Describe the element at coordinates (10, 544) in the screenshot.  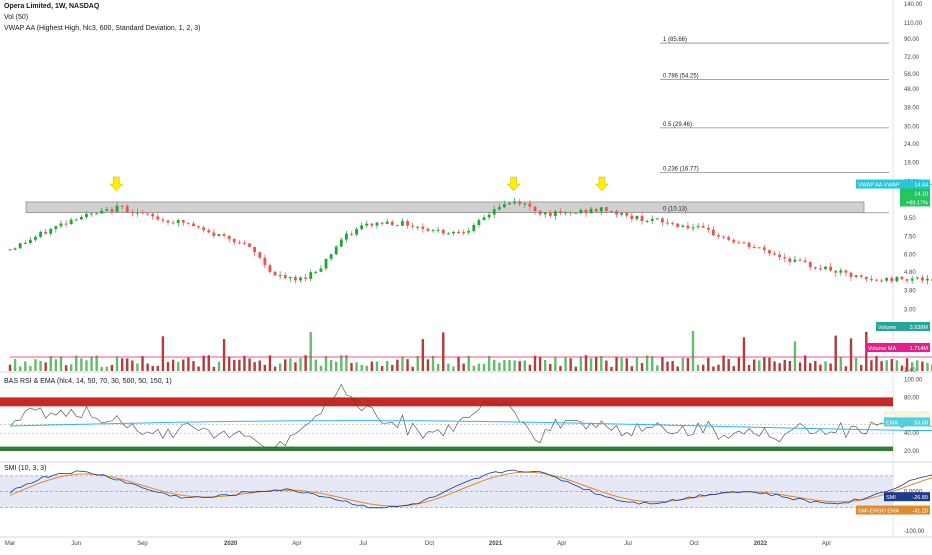
I see `time-tick-label: Mar` at that location.